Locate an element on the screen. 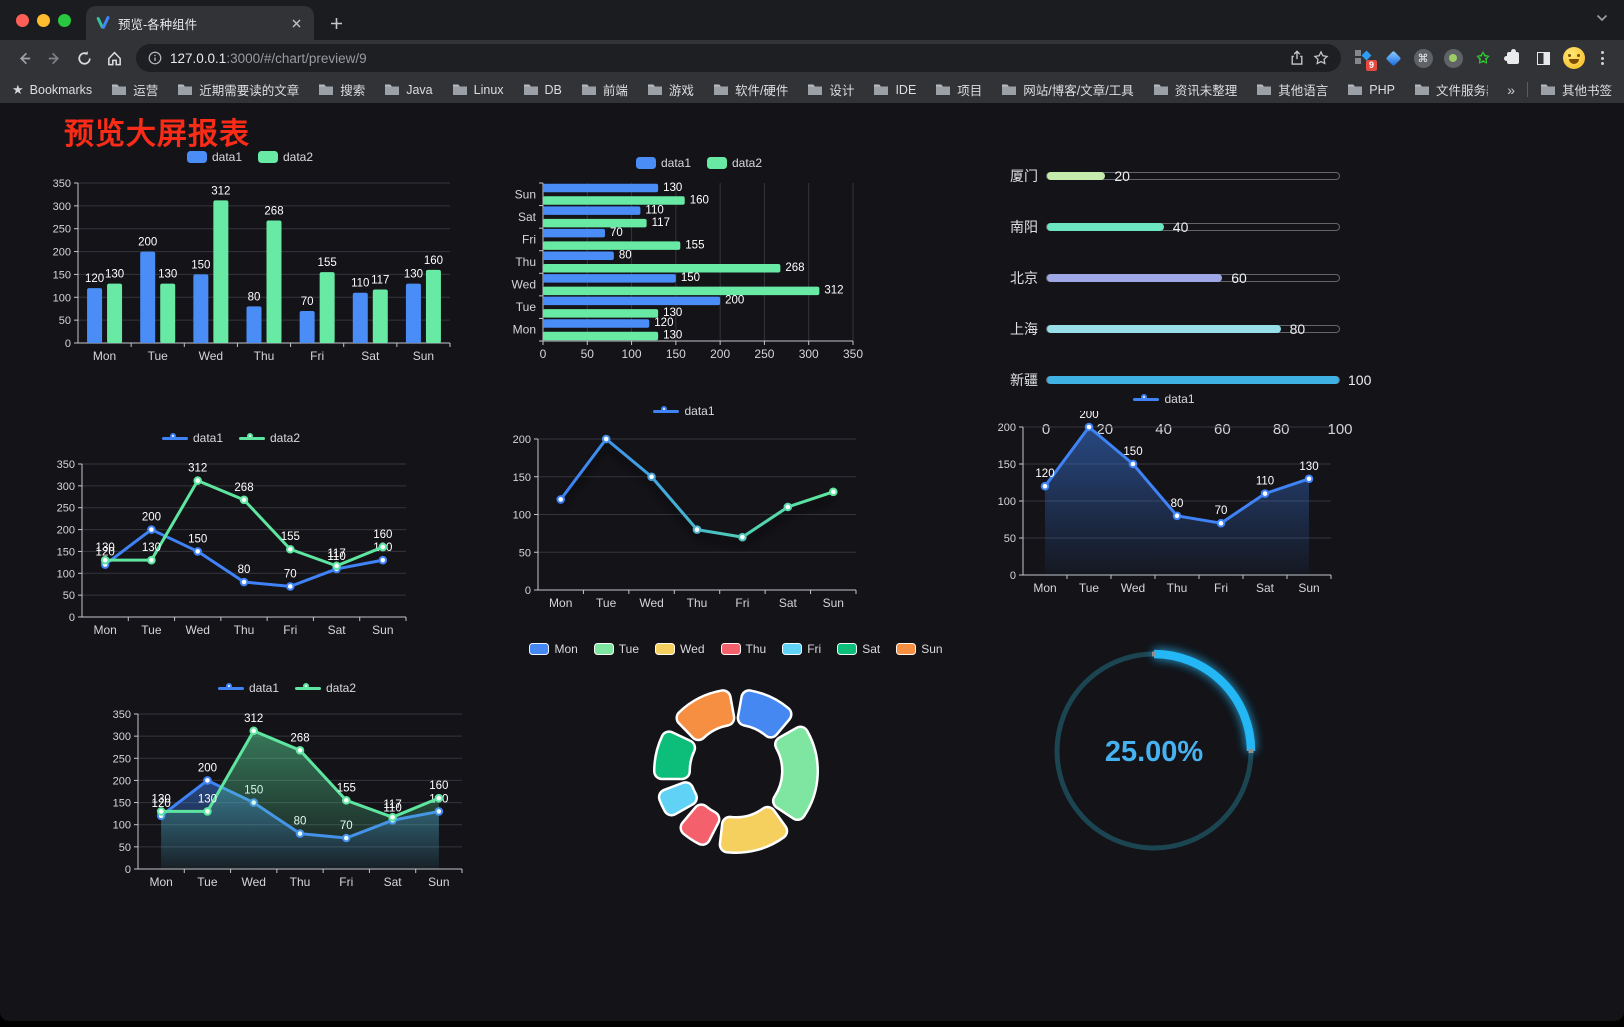 The height and width of the screenshot is (1027, 1624). forward-button is located at coordinates (54, 58).